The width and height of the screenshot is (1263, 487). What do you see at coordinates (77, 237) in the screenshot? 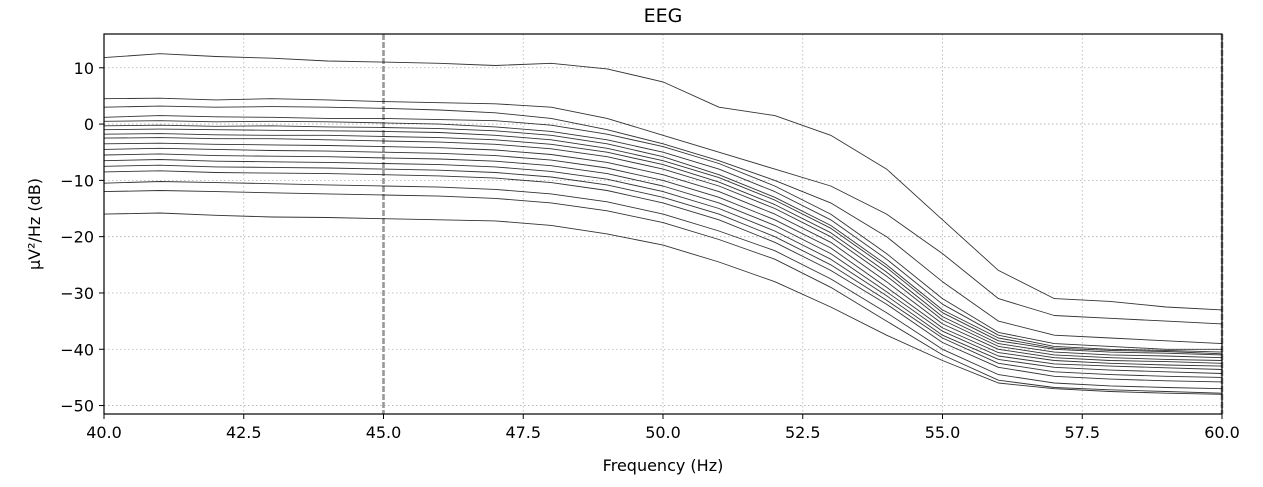
I see `y-tick-label: −20` at bounding box center [77, 237].